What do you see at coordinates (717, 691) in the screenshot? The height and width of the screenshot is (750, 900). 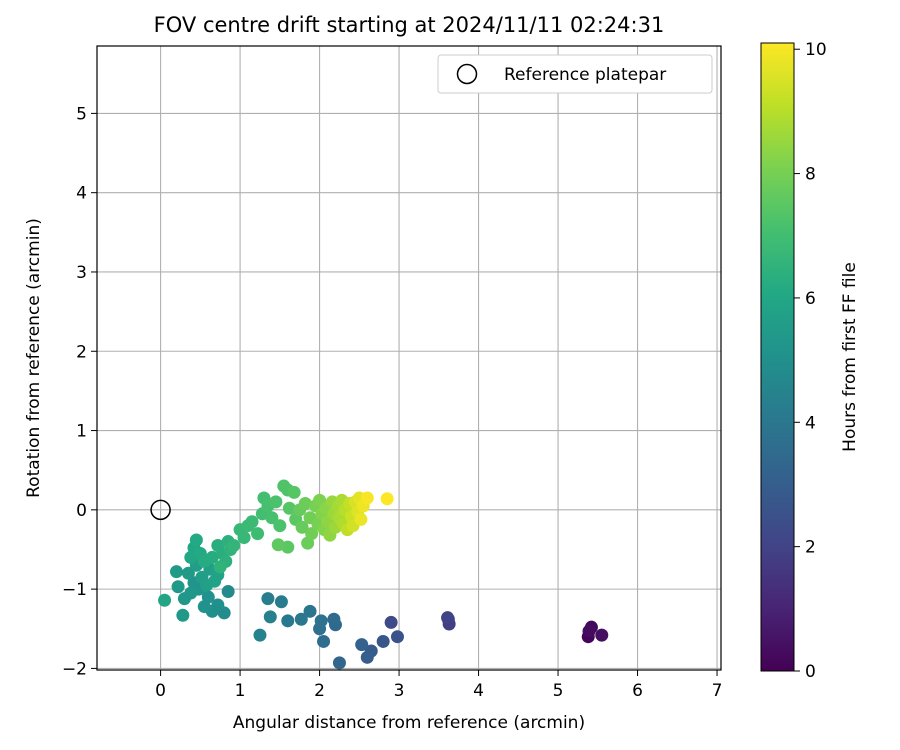 I see `x-tick-label: 7` at bounding box center [717, 691].